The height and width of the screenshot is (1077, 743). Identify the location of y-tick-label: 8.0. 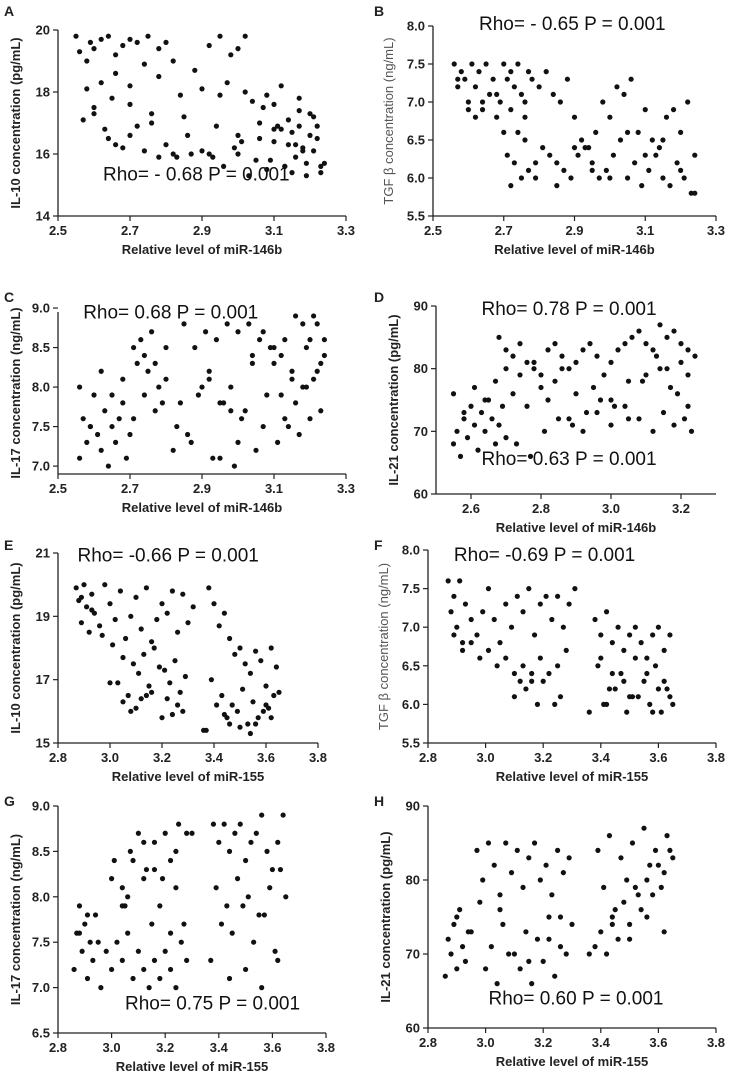
(41, 896).